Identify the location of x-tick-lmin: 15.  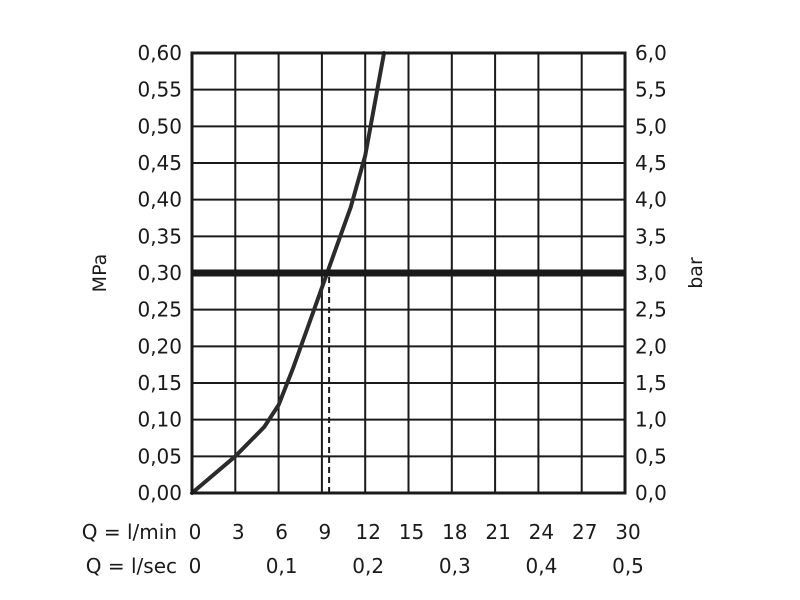
(411, 532).